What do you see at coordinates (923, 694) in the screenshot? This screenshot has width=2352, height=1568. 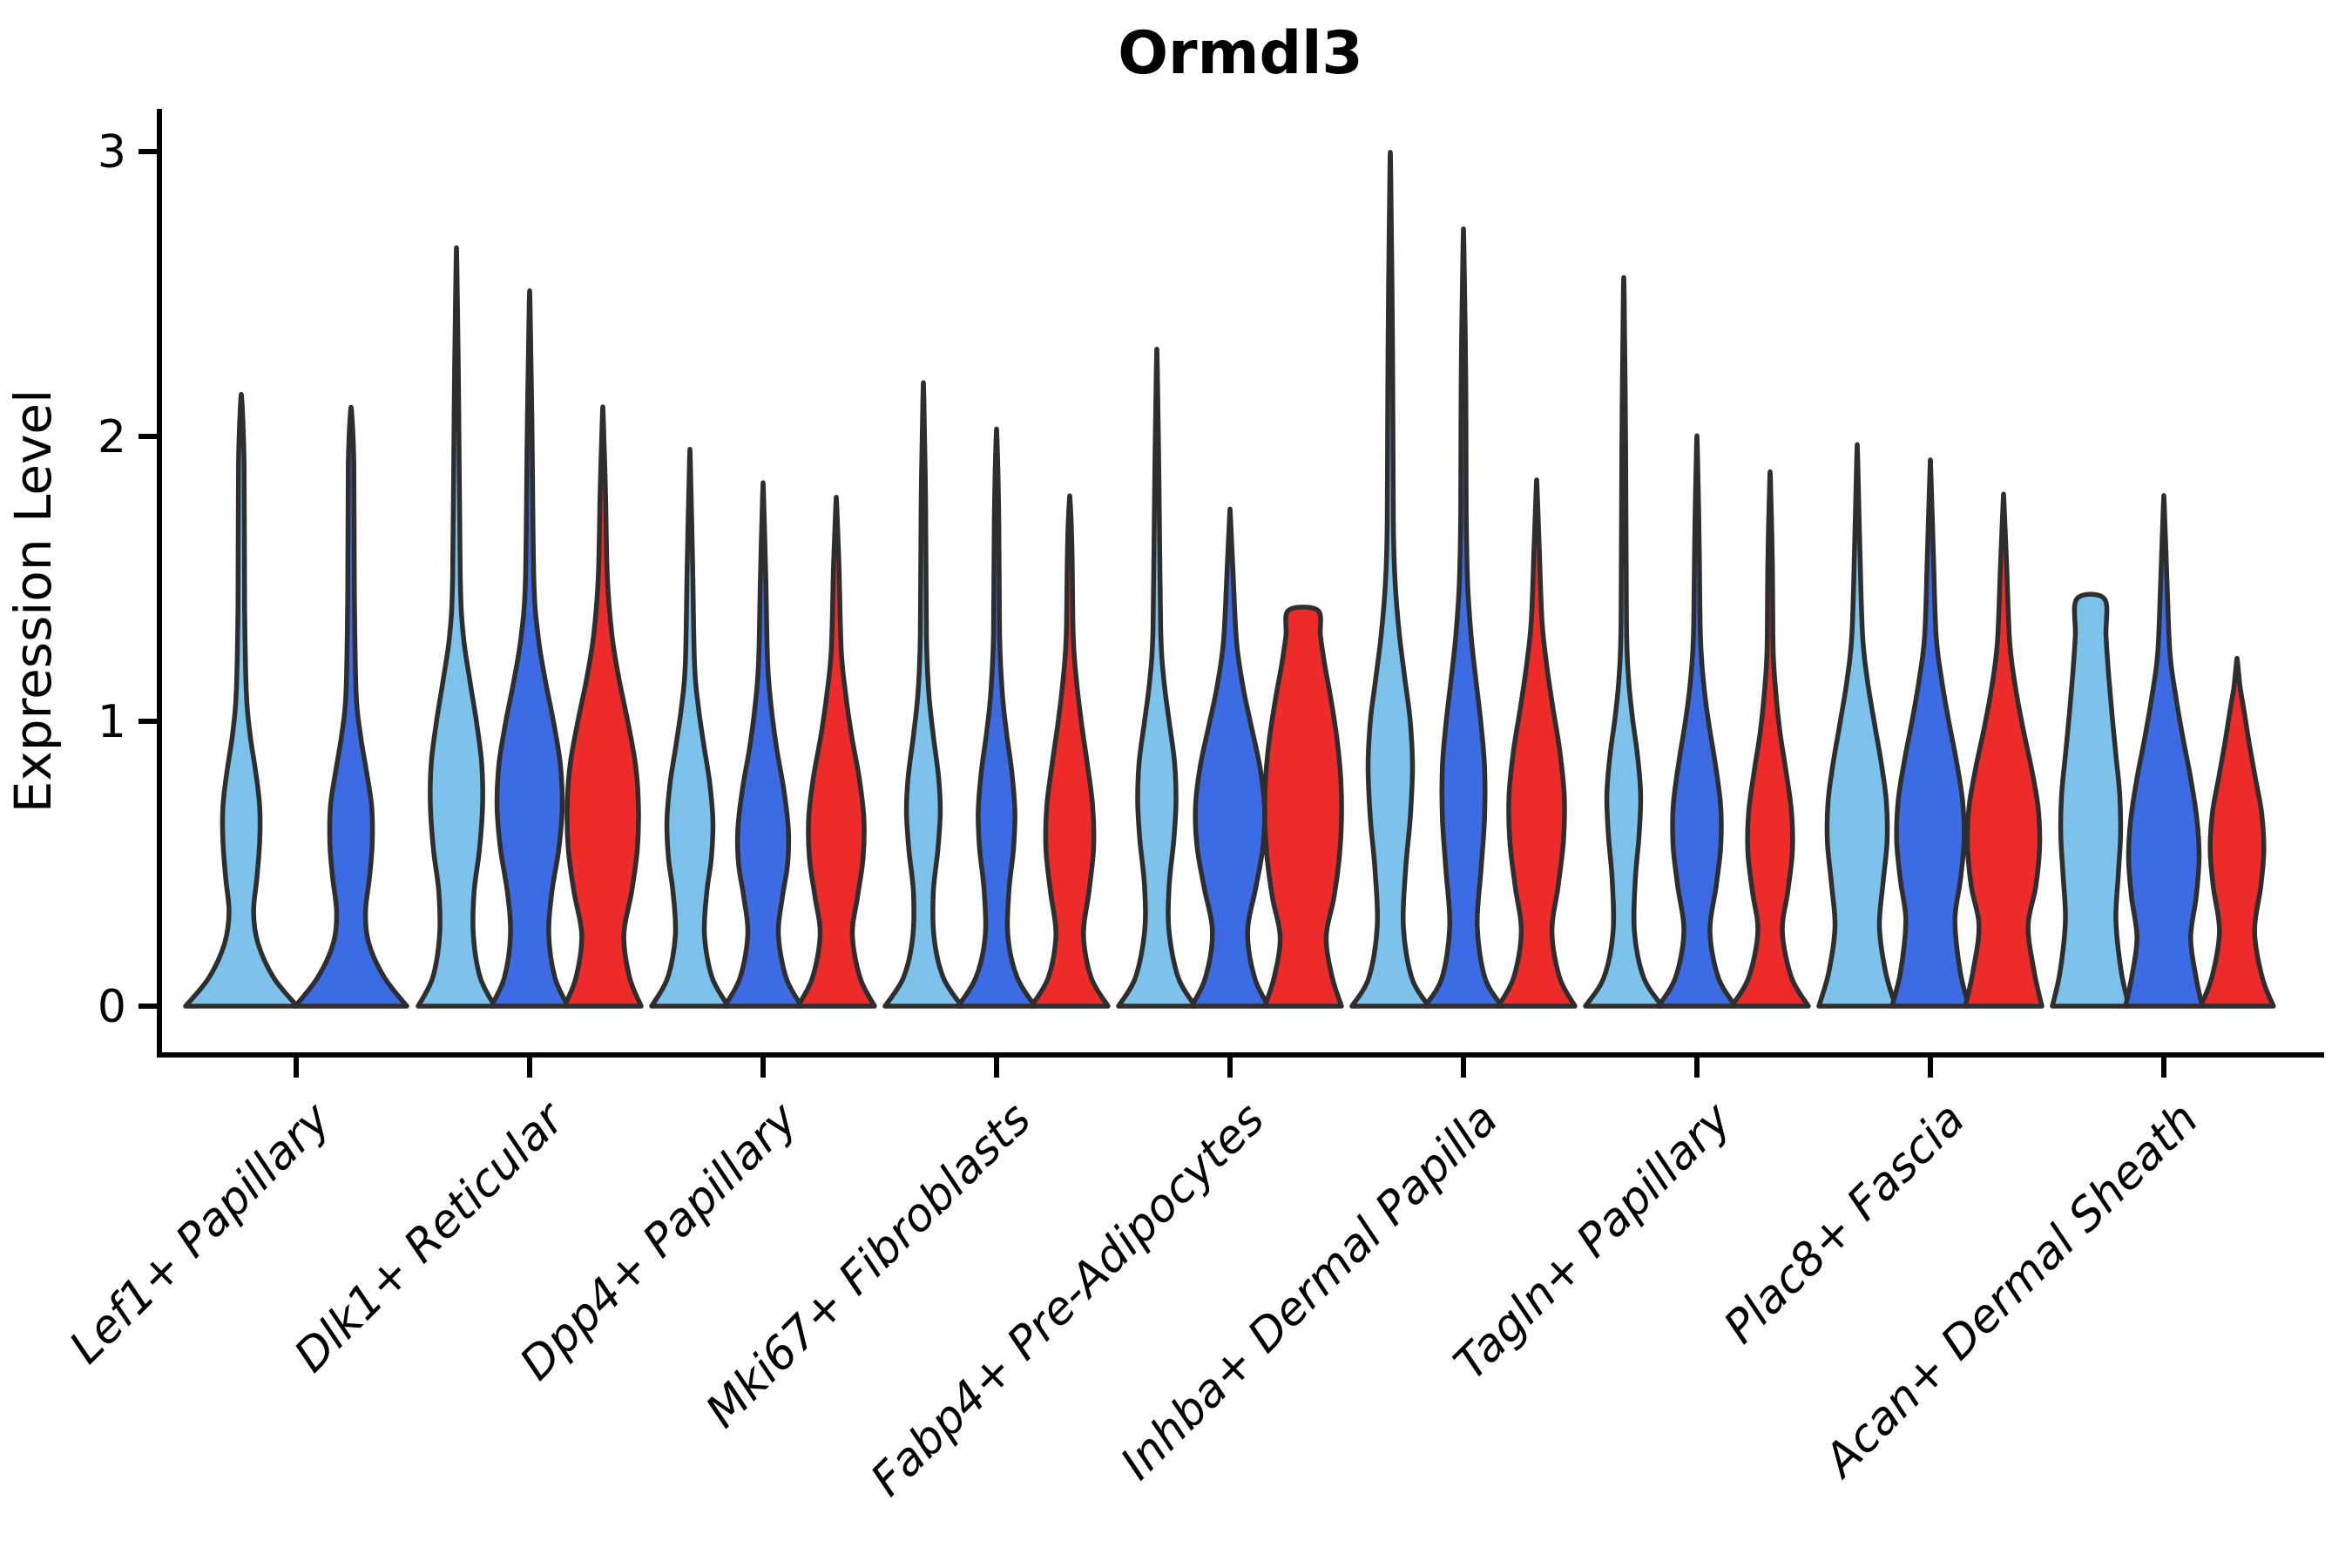 I see `violin-mki67-fibroblasts-lightblue-sample` at bounding box center [923, 694].